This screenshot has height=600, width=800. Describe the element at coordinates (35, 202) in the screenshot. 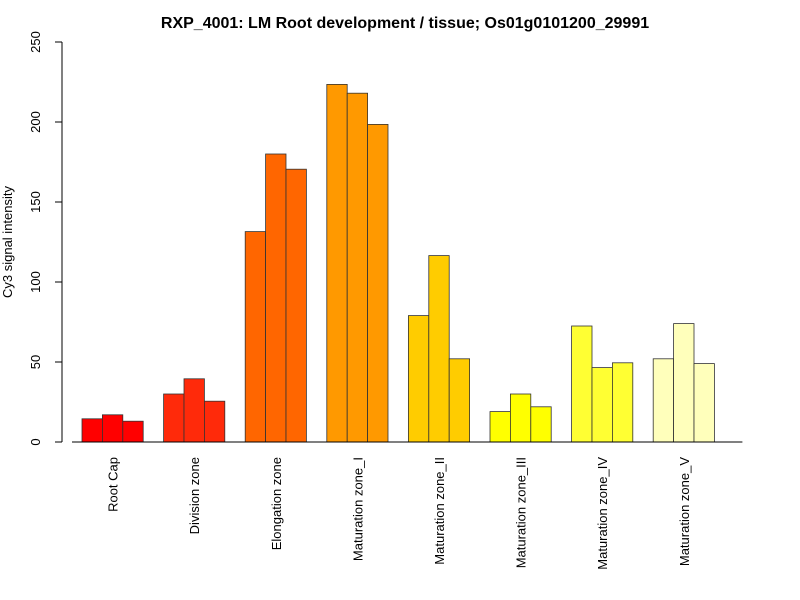

I see `y-tick-label: 150` at that location.